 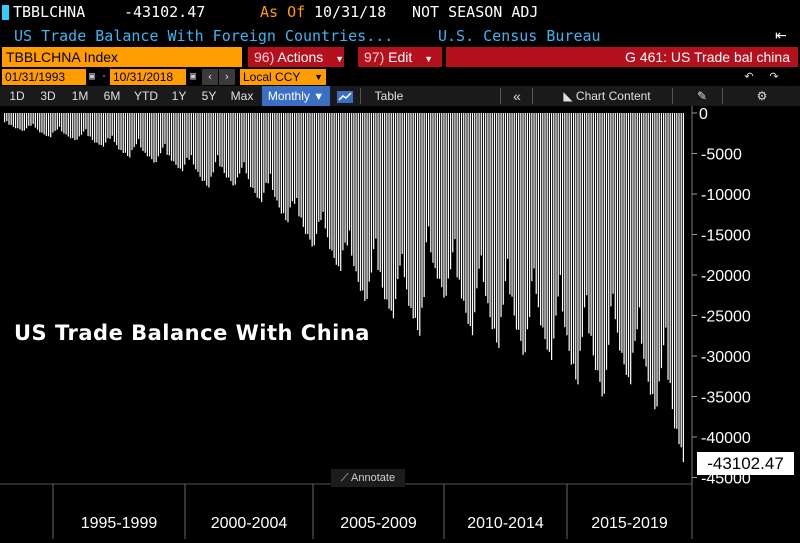 What do you see at coordinates (146, 96) in the screenshot?
I see `period-ytd-button: YTD` at bounding box center [146, 96].